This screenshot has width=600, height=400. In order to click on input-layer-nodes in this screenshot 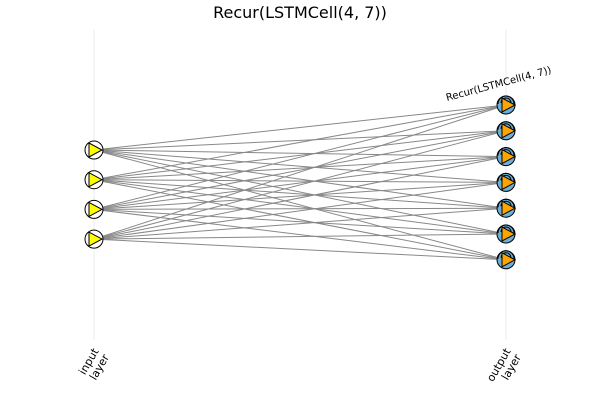, I will do `click(94, 194)`.